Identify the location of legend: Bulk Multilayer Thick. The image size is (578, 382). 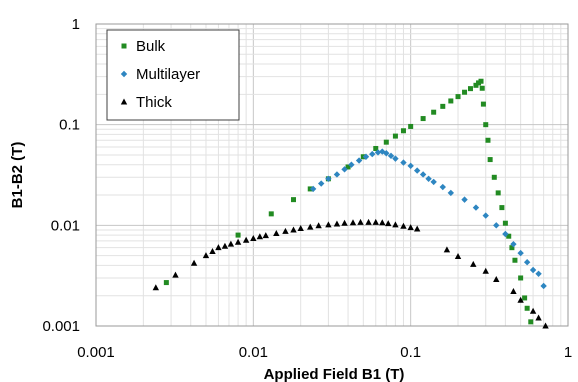
(173, 75).